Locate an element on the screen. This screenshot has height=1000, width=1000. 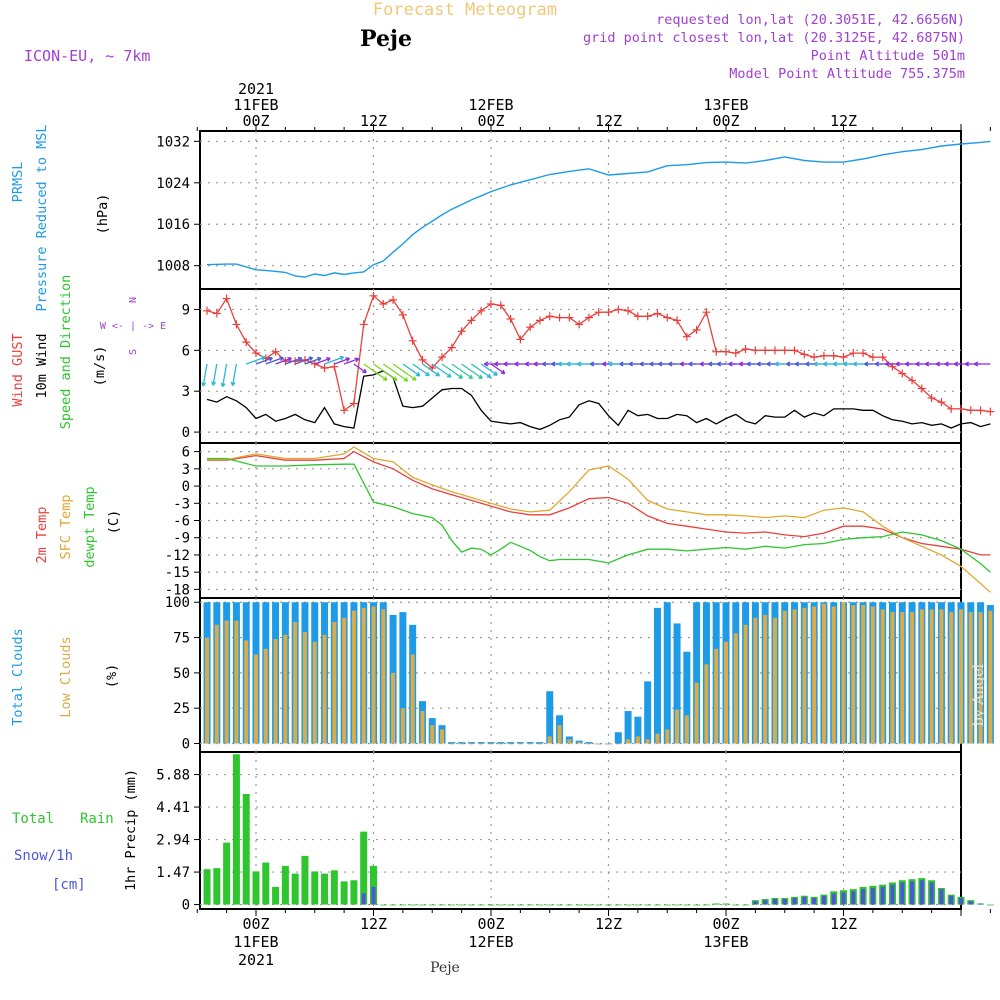
y-tick-label: 3 is located at coordinates (186, 470).